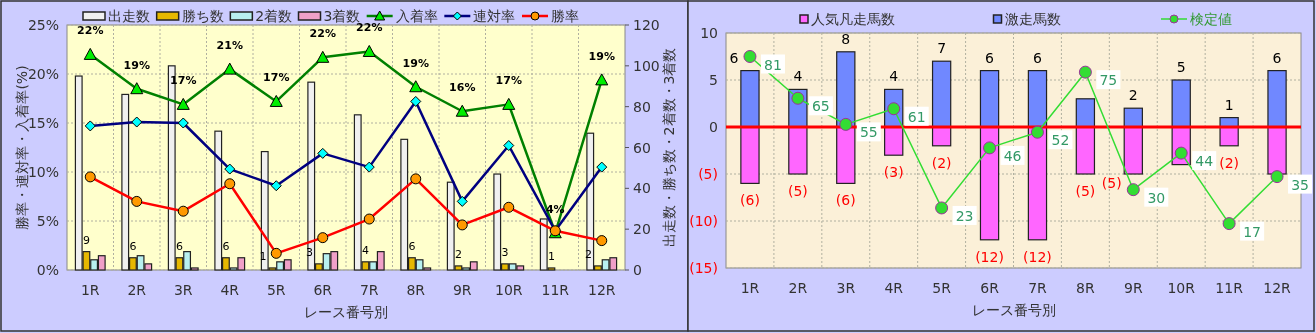 The image size is (1316, 333). Describe the element at coordinates (646, 65) in the screenshot. I see `y2-tick-label: 100` at that location.